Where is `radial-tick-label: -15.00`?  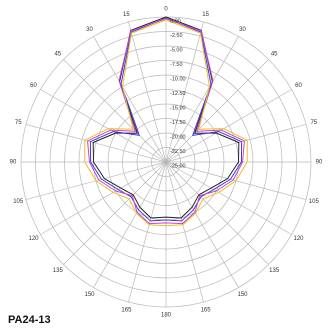
radial-tick-label: -15.00 is located at coordinates (178, 108).